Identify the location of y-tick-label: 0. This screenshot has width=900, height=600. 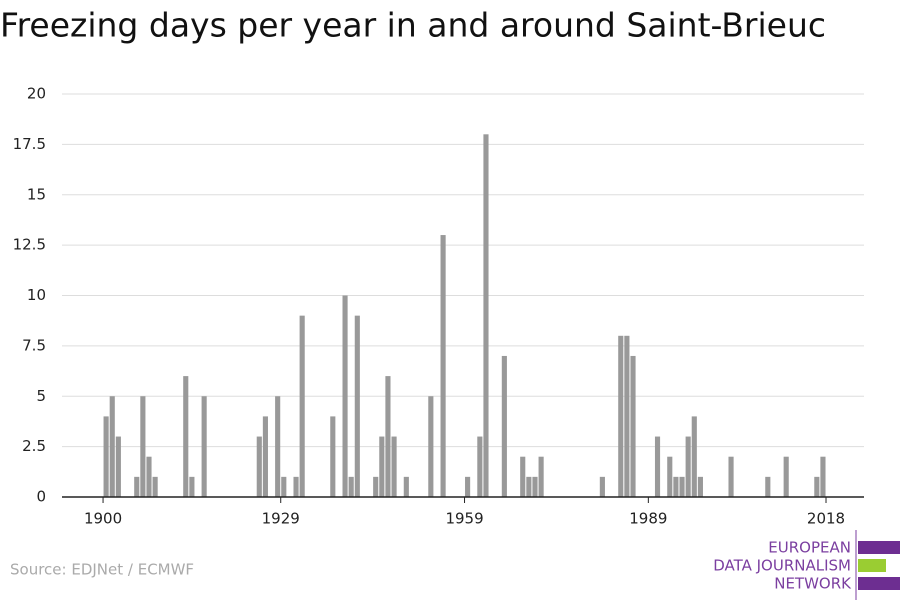
(41, 497).